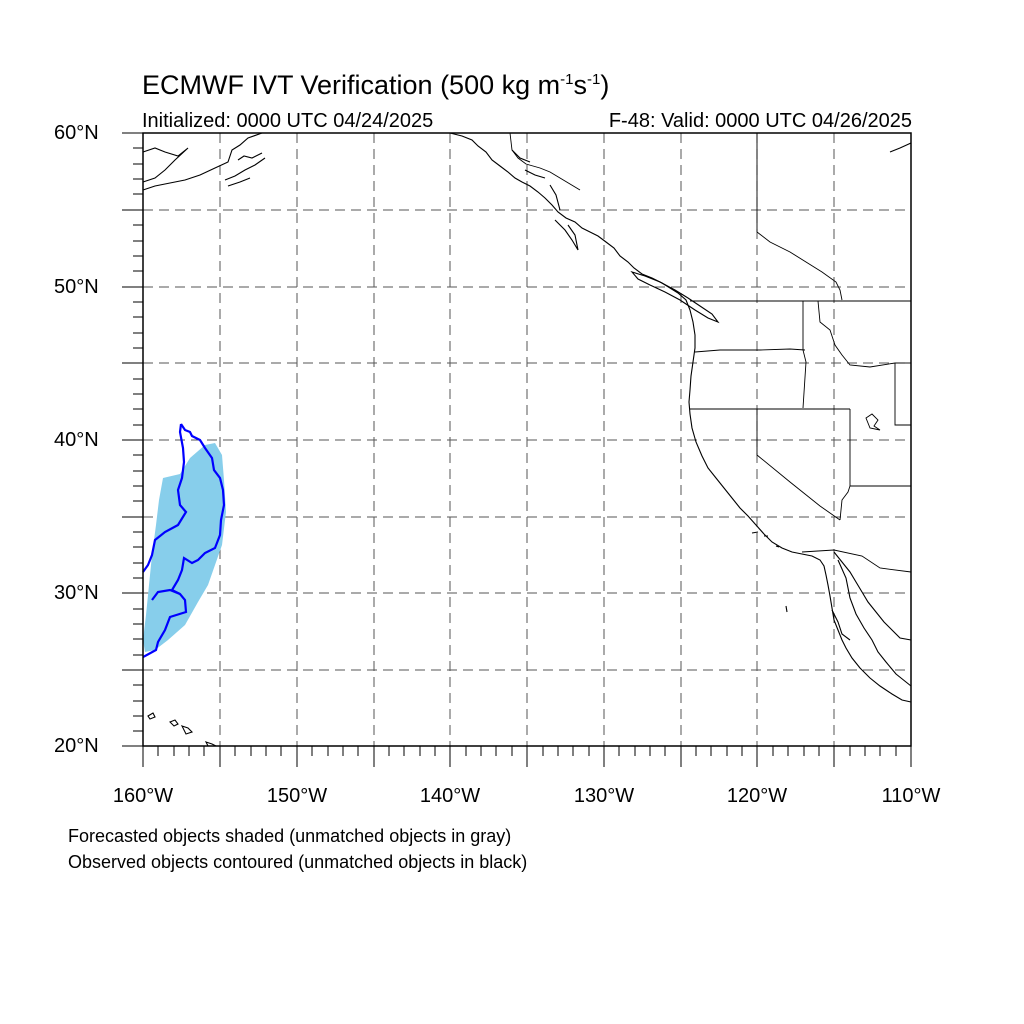  What do you see at coordinates (76, 440) in the screenshot?
I see `lat-label-40: 40°N` at bounding box center [76, 440].